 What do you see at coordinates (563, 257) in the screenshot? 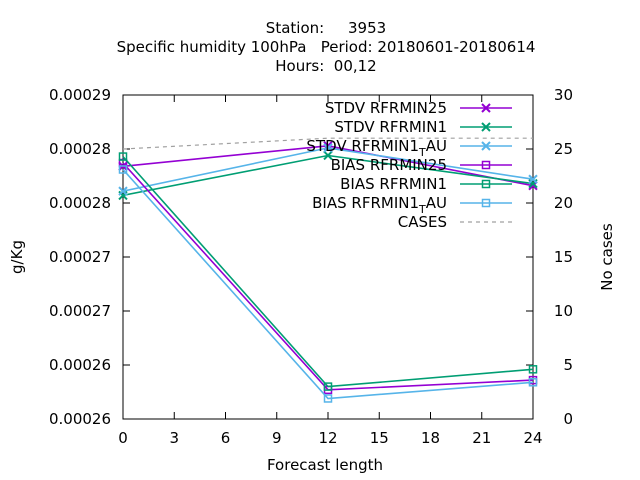
I see `y2-tick-label: 15` at bounding box center [563, 257].